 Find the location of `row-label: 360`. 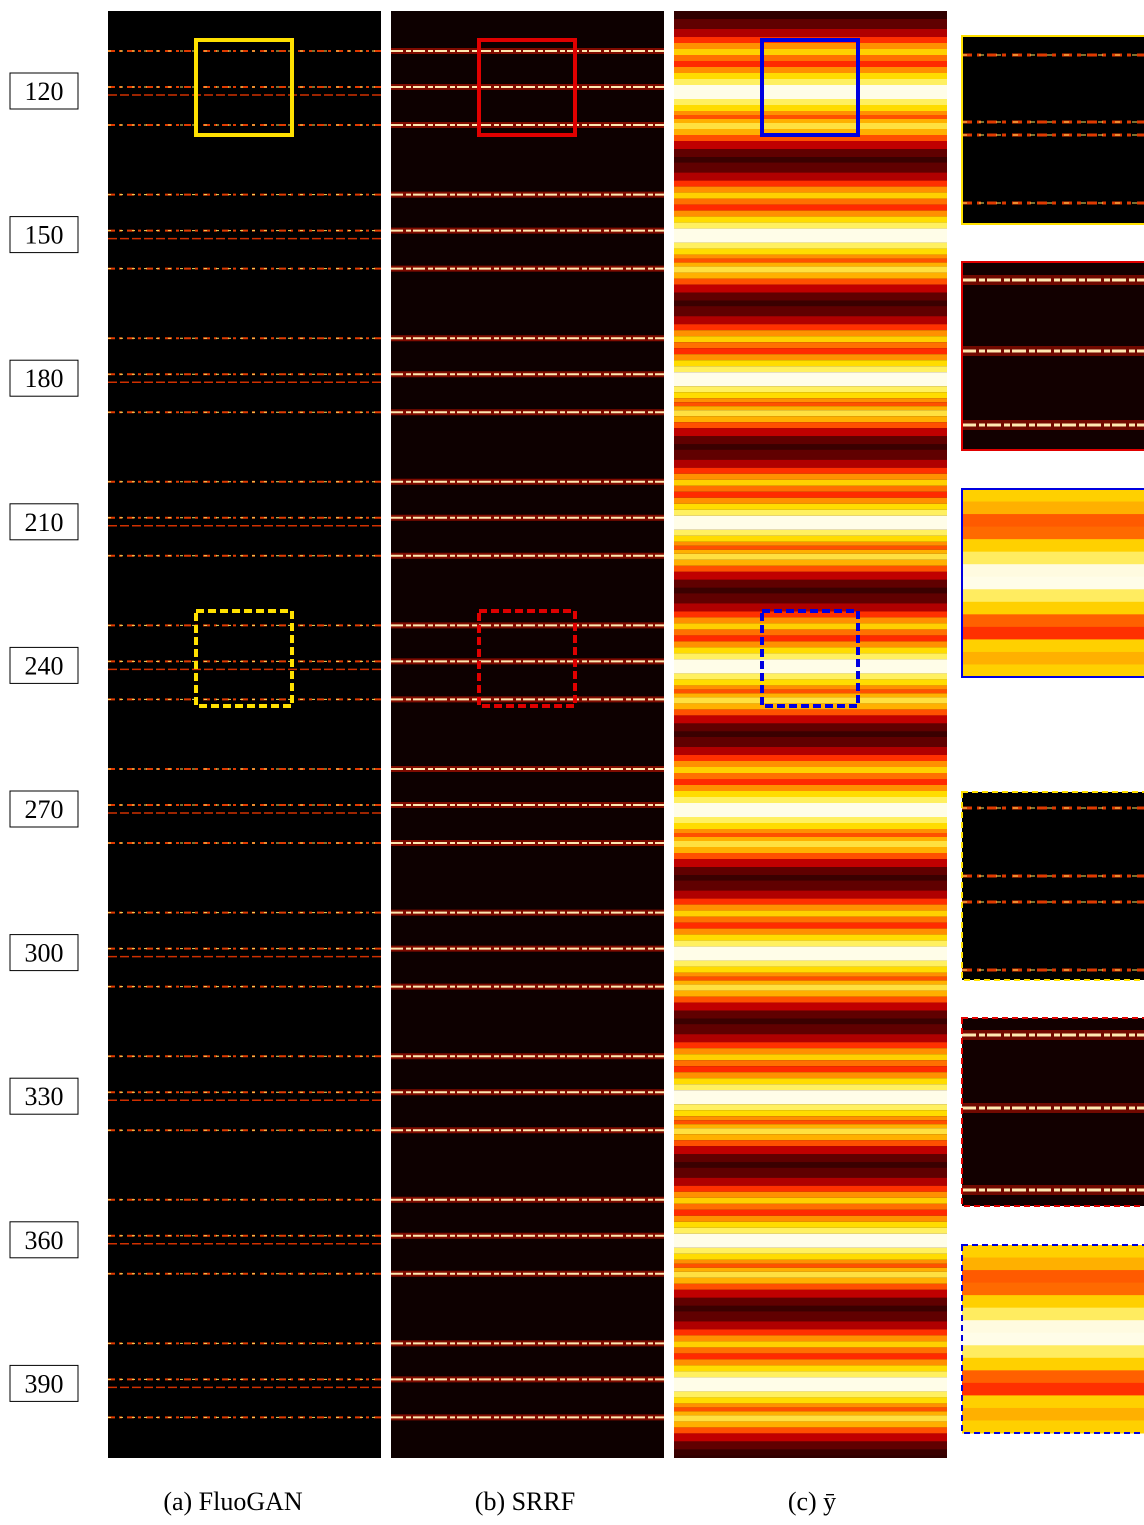

row-label: 360 is located at coordinates (44, 1240).